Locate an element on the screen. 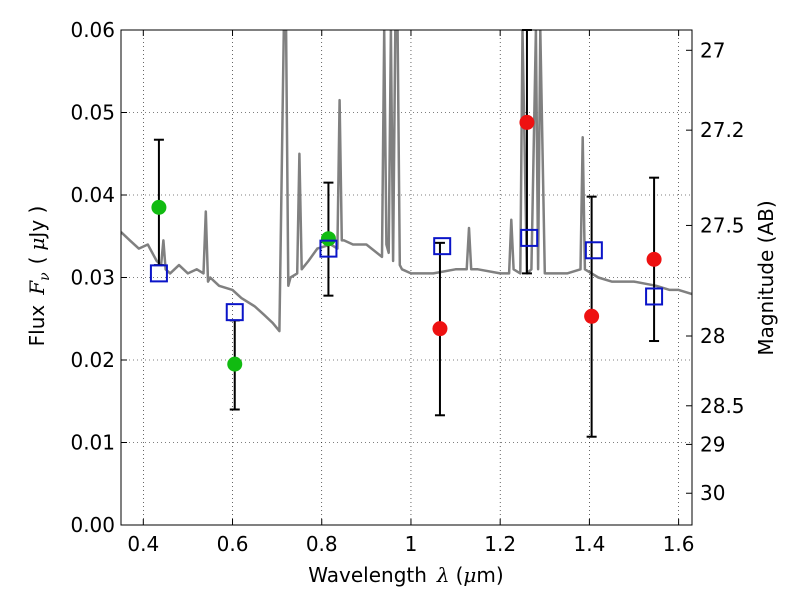  y-axis: 0.00 0.01 0.02 0.03 0.04 0.05 0.06 is located at coordinates (98, 277).